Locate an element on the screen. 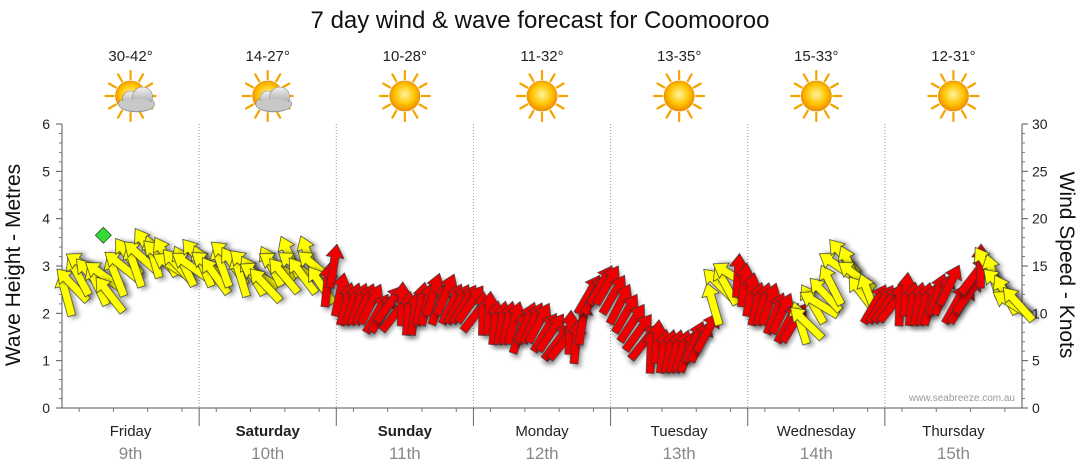  day-name: Monday is located at coordinates (542, 431).